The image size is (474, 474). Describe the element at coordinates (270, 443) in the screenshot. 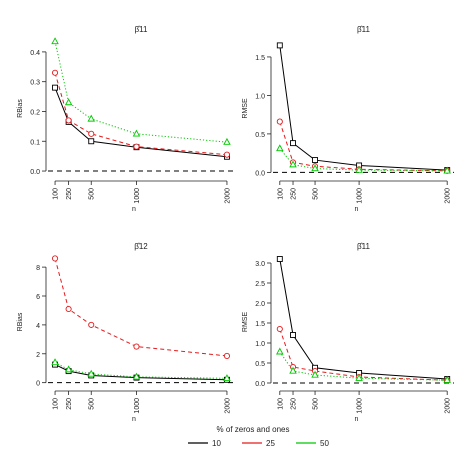

I see `legend-label-25: 25` at that location.